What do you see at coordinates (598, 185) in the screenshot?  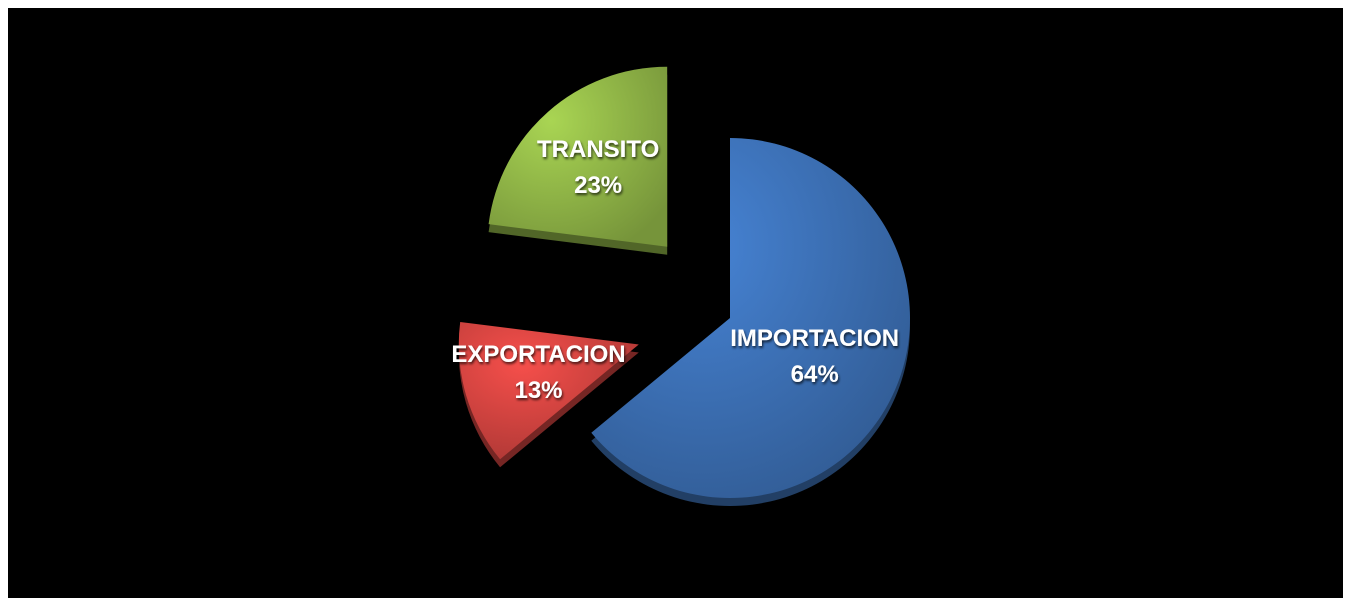 I see `slice-value-label: 23%` at bounding box center [598, 185].